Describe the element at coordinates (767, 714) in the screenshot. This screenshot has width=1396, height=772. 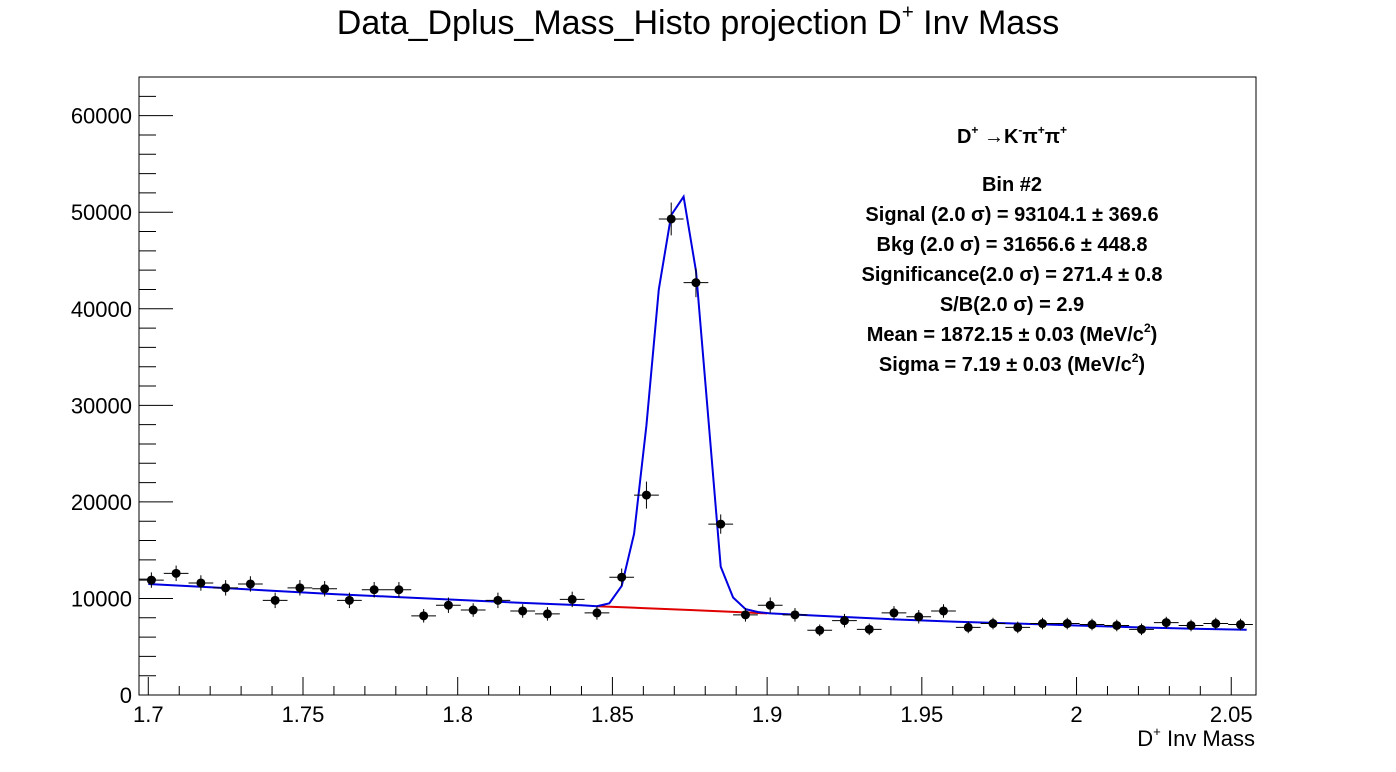
I see `x-tick-label: 1.9` at that location.